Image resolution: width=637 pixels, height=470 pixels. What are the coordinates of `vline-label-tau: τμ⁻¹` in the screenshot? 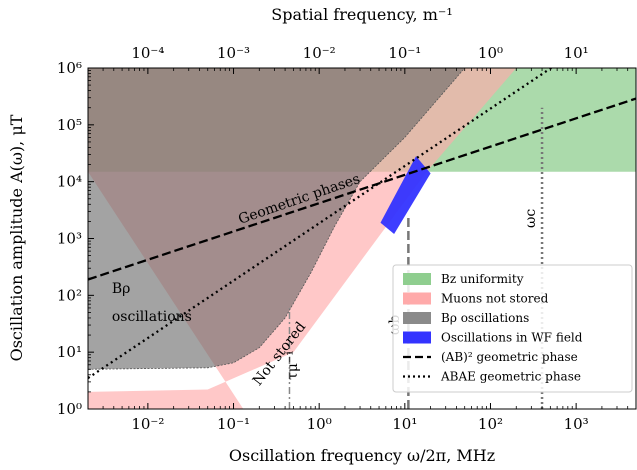 It's located at (293, 365).